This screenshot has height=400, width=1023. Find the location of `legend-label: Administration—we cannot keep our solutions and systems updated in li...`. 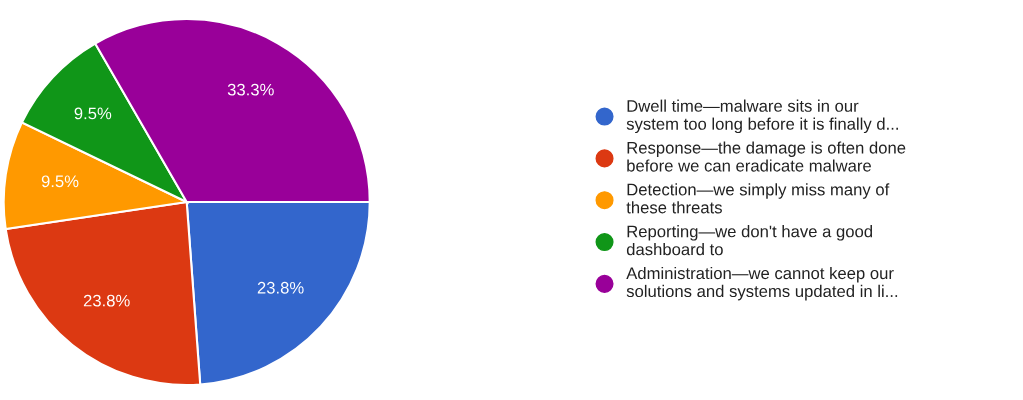

legend-label: Administration—we cannot keep our solutions and systems updated in li... is located at coordinates (762, 283).